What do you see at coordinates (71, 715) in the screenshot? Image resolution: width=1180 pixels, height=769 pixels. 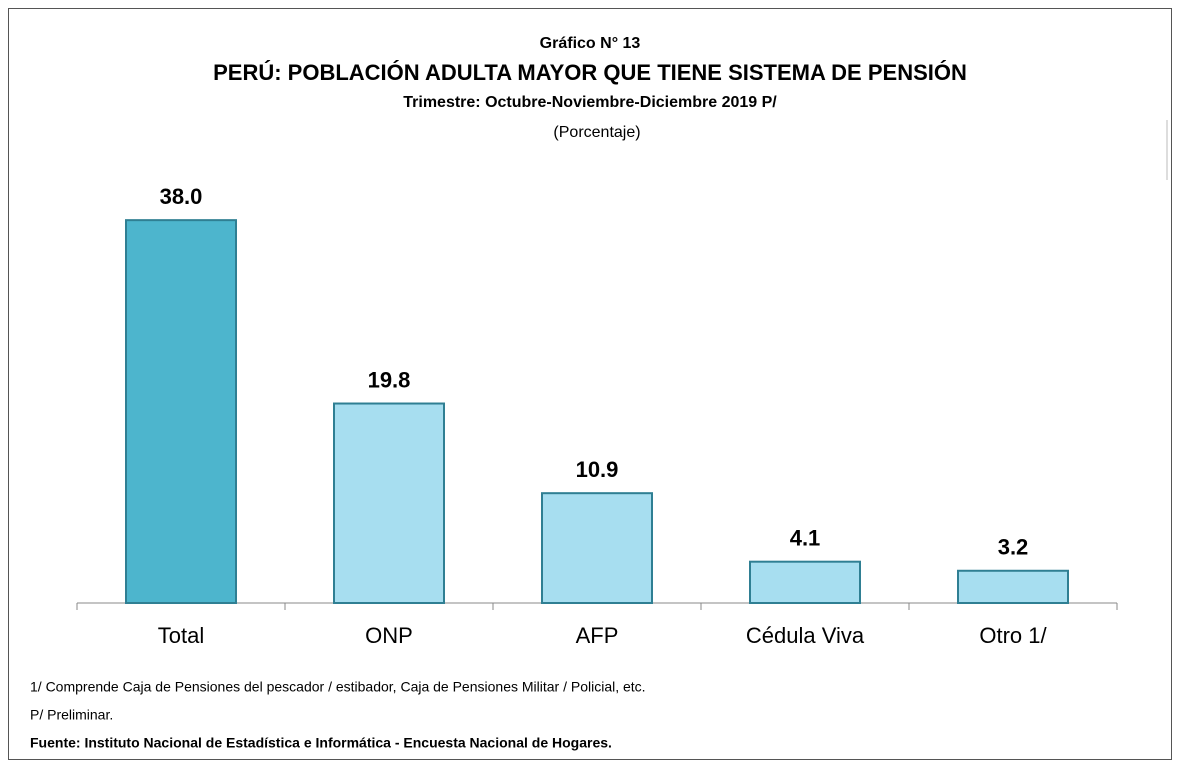 I see `footnote: P/ Preliminar.` at bounding box center [71, 715].